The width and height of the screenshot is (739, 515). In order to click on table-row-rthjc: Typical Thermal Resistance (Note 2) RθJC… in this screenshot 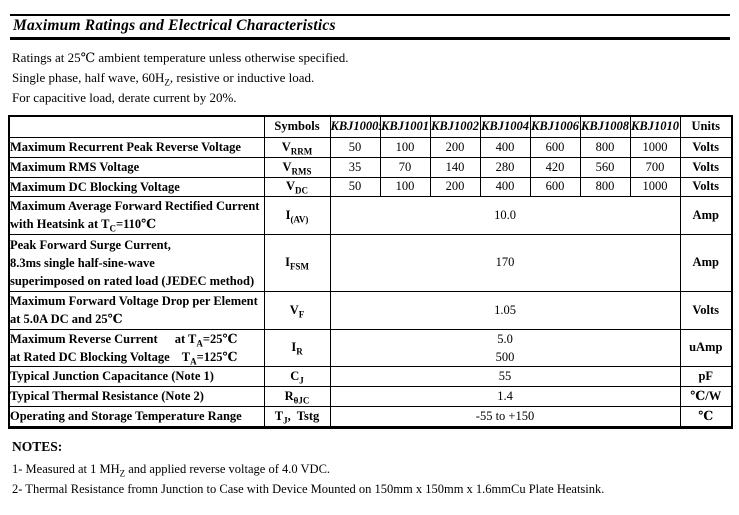, I will do `click(370, 396)`.